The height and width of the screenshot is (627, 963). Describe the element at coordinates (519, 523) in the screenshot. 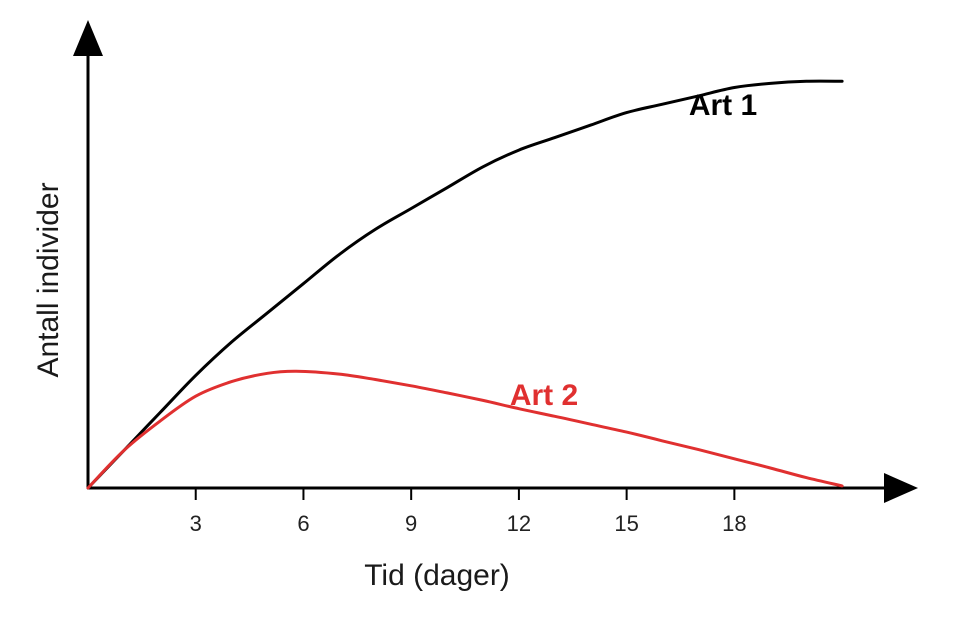

I see `x-tick-label-12: 12` at that location.